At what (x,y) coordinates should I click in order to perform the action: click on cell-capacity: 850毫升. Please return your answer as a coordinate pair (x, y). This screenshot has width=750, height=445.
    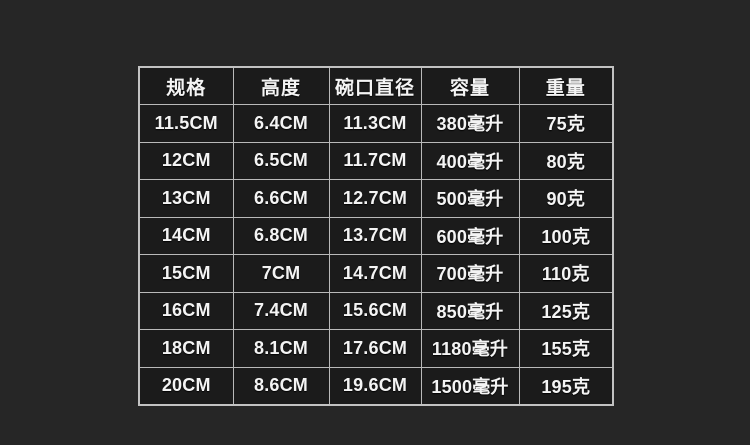
    Looking at the image, I should click on (470, 310).